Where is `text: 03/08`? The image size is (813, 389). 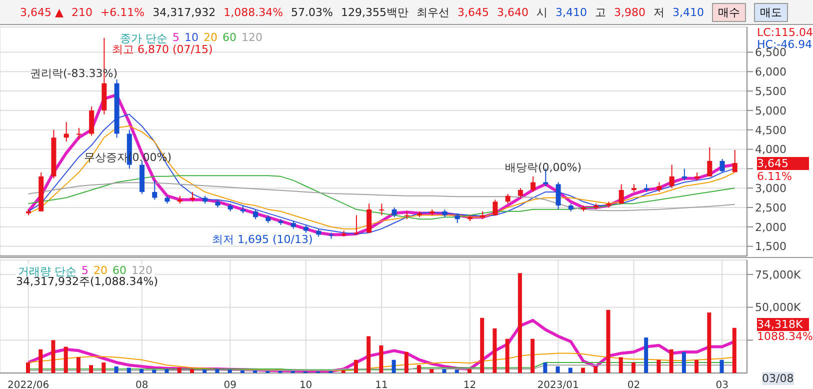 text: 03/08 is located at coordinates (778, 378).